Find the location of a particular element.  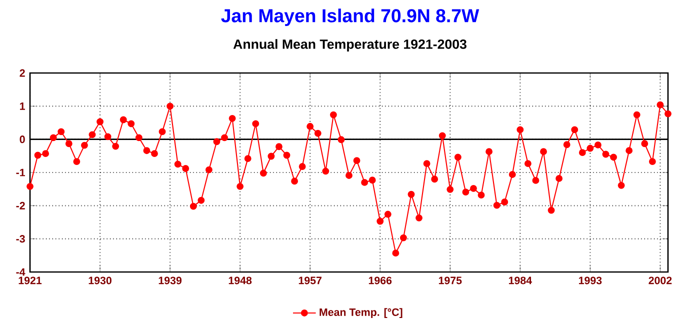

y-tick-label: -1 is located at coordinates (20, 172).